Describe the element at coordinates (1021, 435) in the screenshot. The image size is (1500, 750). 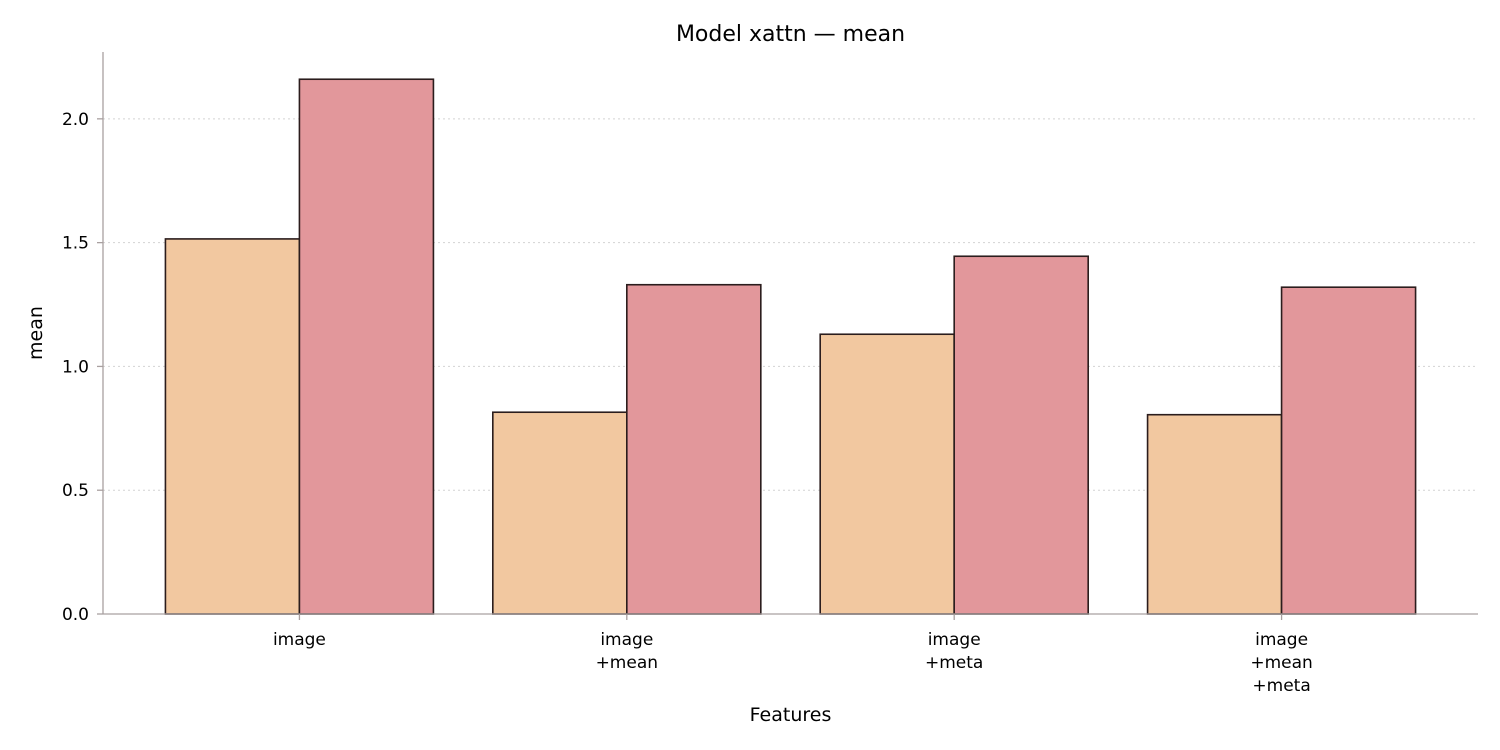
I see `bar-series2-cat3` at that location.